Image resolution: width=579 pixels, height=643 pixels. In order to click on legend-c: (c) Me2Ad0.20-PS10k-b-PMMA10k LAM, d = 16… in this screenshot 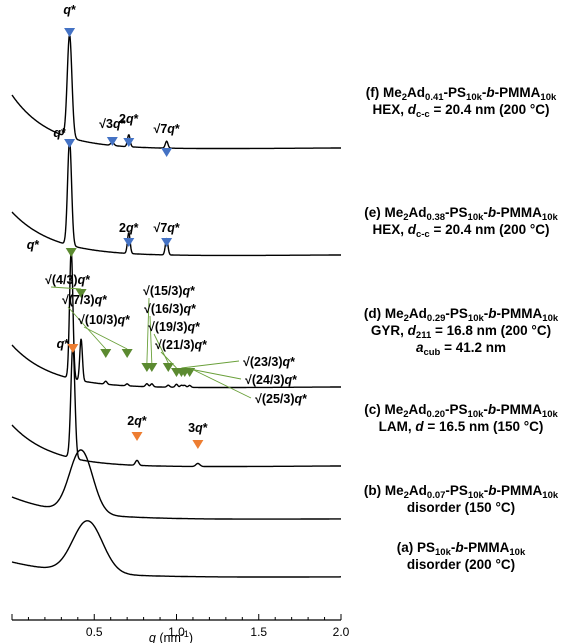, I will do `click(461, 418)`.